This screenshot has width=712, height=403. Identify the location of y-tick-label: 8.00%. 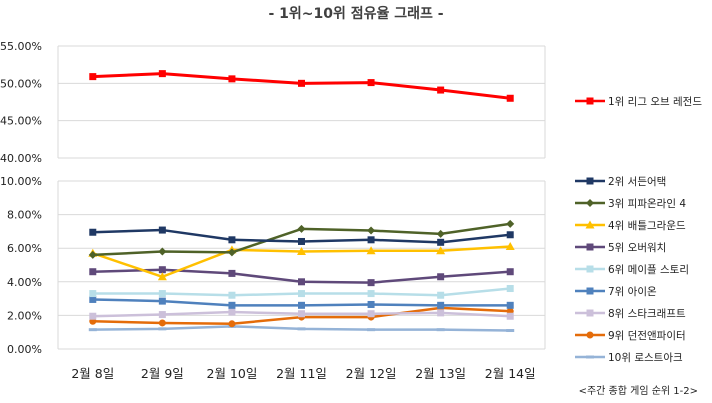
(24, 215).